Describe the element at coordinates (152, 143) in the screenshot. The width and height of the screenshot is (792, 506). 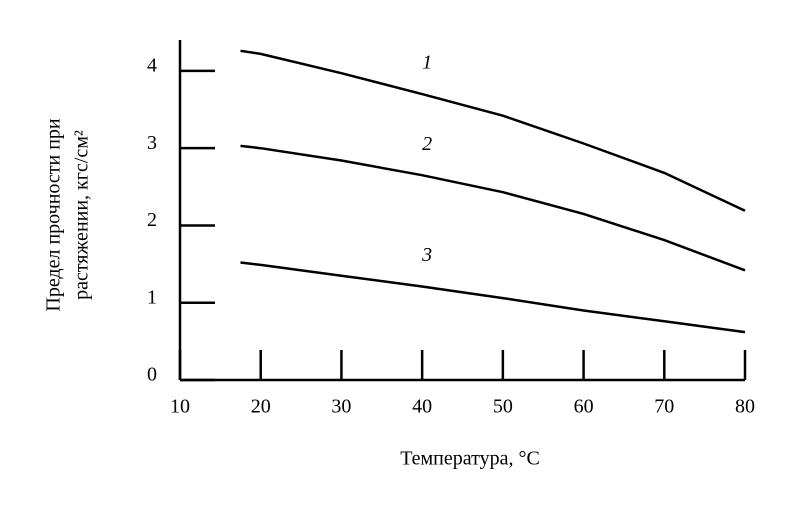
I see `y-tick-label: 3` at that location.